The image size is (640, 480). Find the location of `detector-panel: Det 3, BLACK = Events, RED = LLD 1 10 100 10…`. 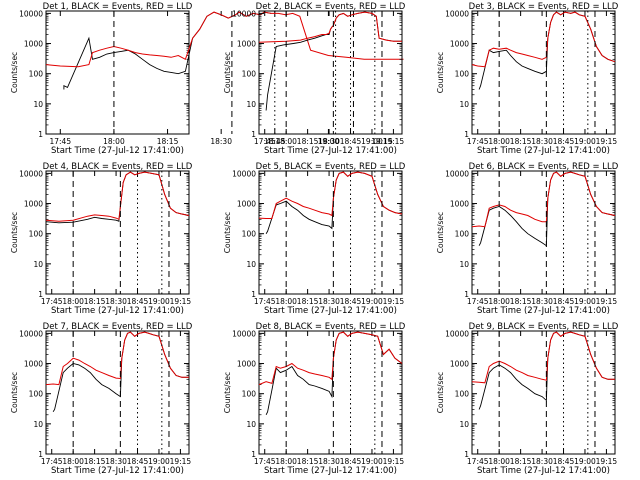

detector-panel: Det 3, BLACK = Events, RED = LLD 1 10 100 10… is located at coordinates (527, 79).